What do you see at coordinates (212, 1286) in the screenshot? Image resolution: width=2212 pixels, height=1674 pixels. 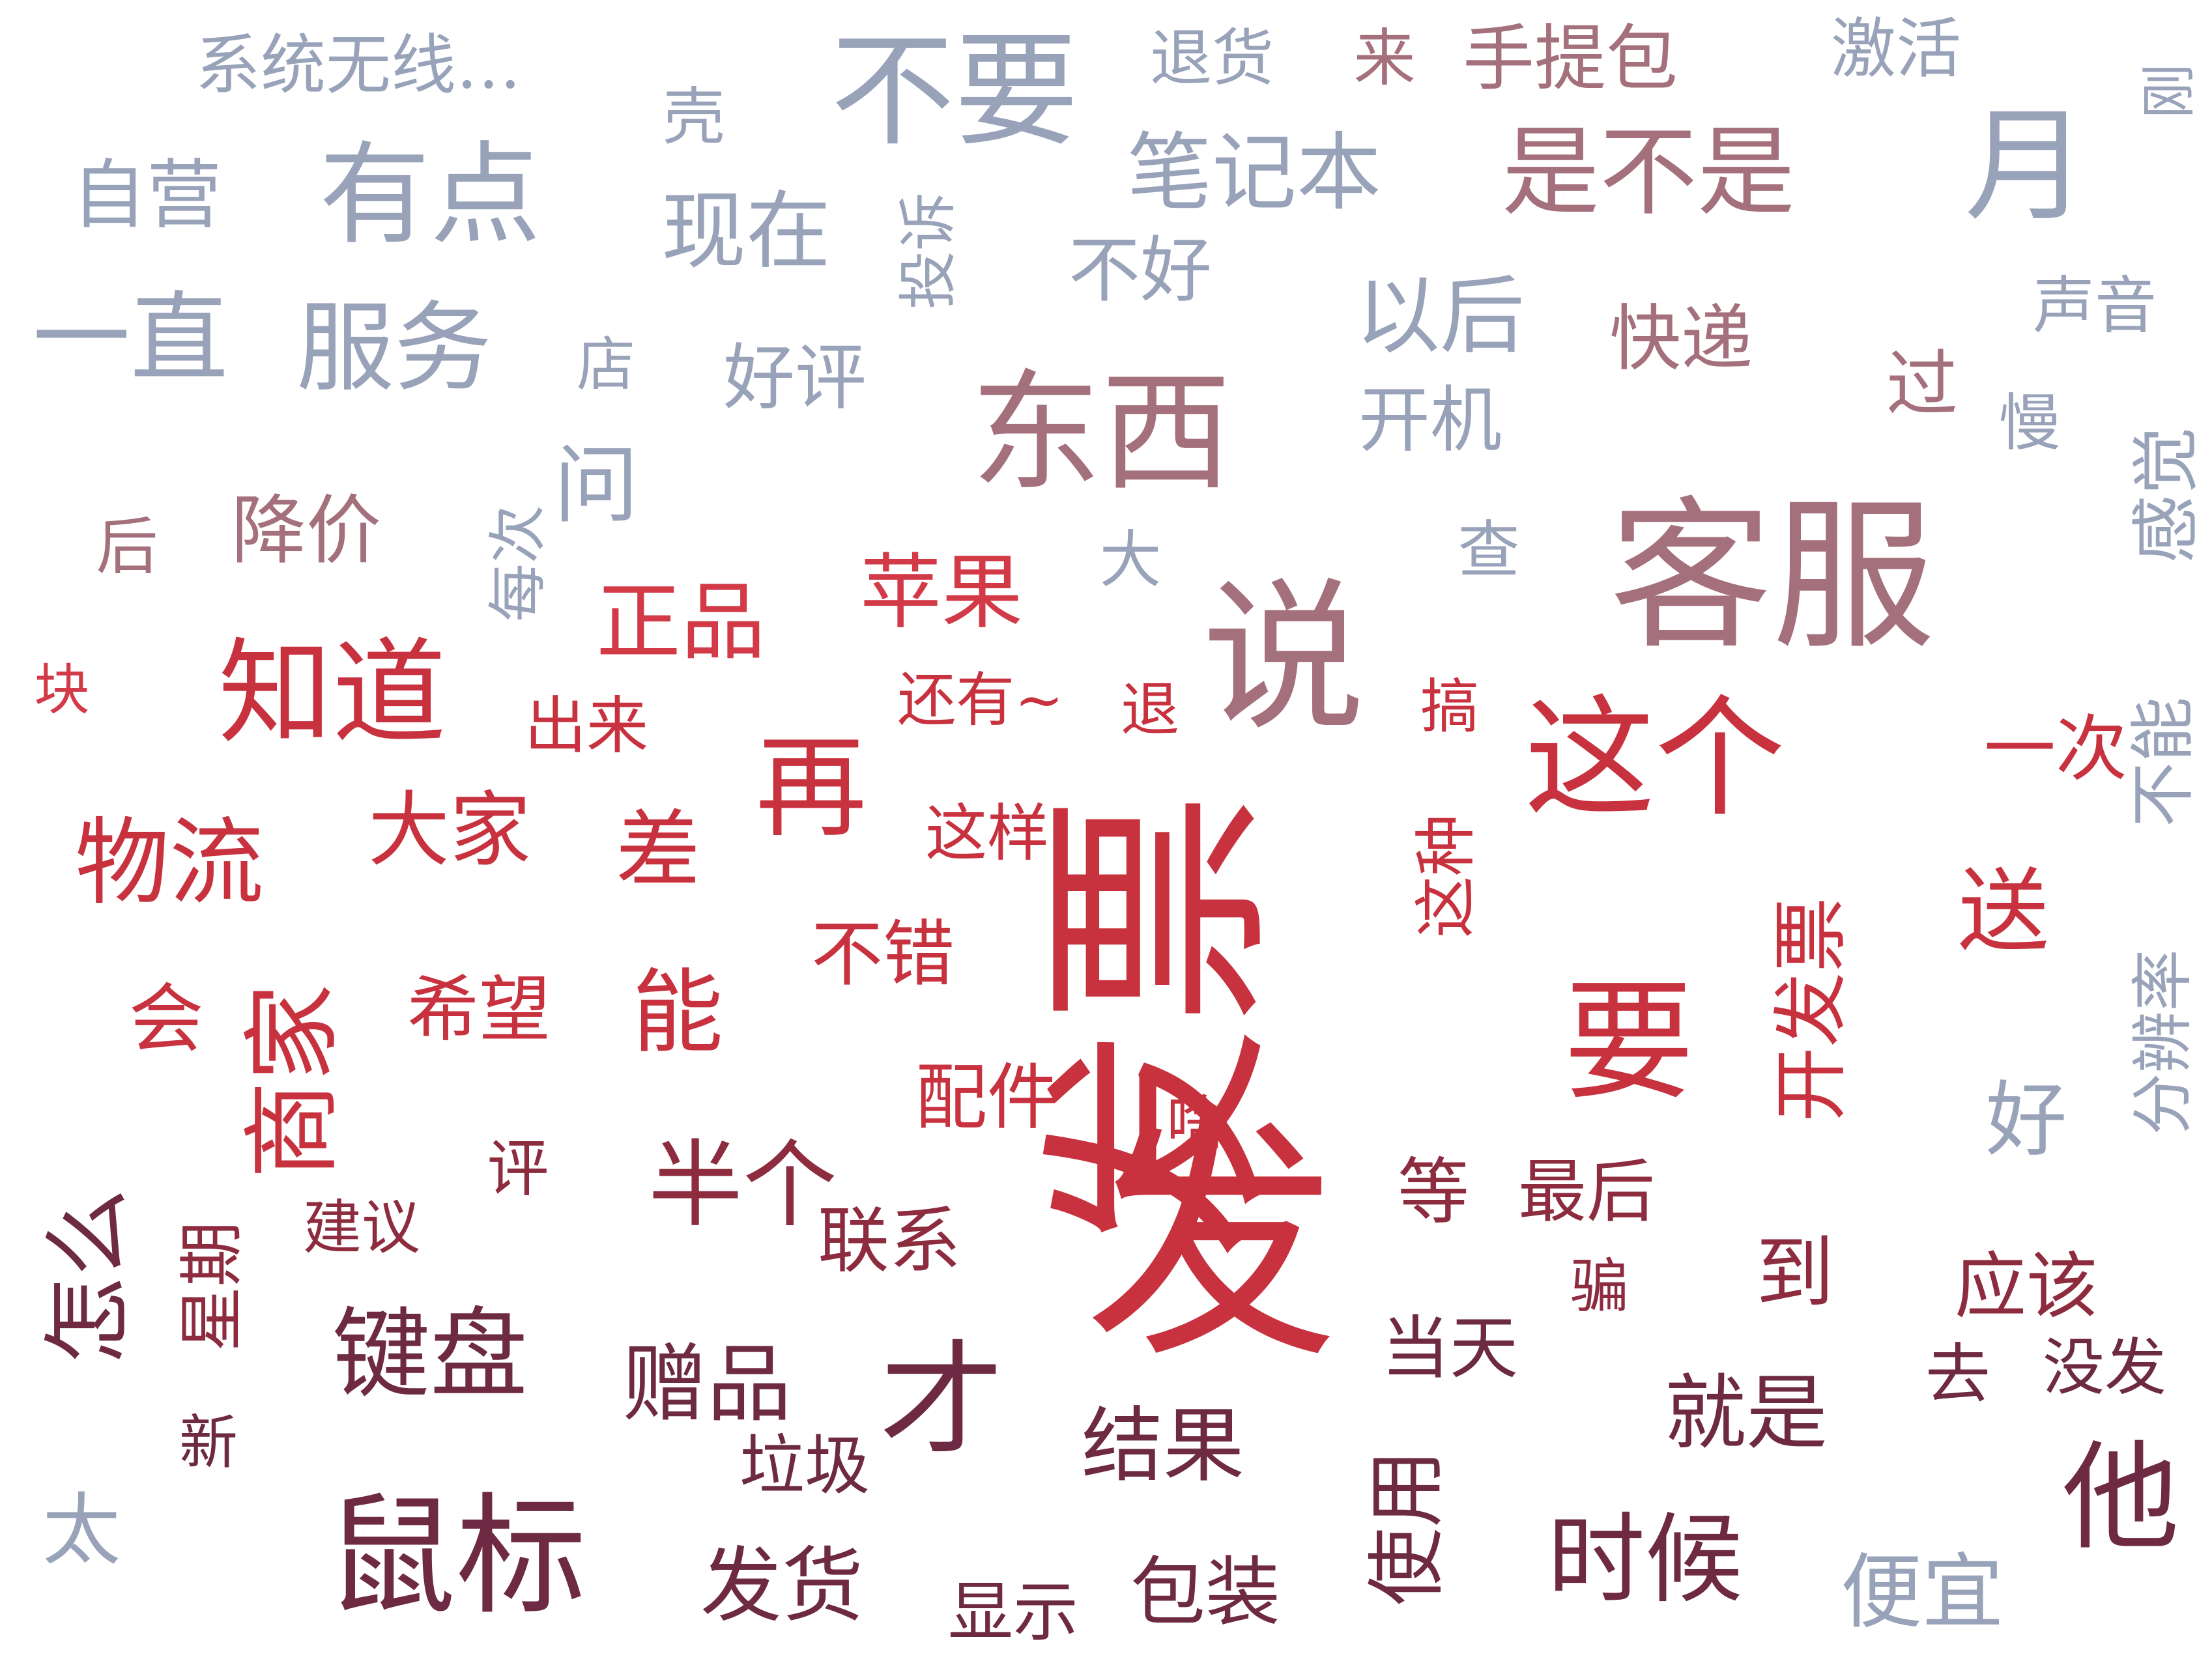 I see `word: 星期` at bounding box center [212, 1286].